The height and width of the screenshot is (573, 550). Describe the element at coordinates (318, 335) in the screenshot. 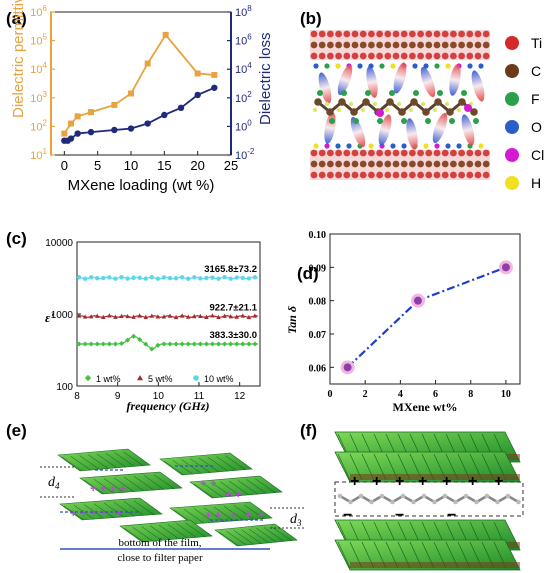

I see `panel-d-y-tick-label: 0.07` at that location.